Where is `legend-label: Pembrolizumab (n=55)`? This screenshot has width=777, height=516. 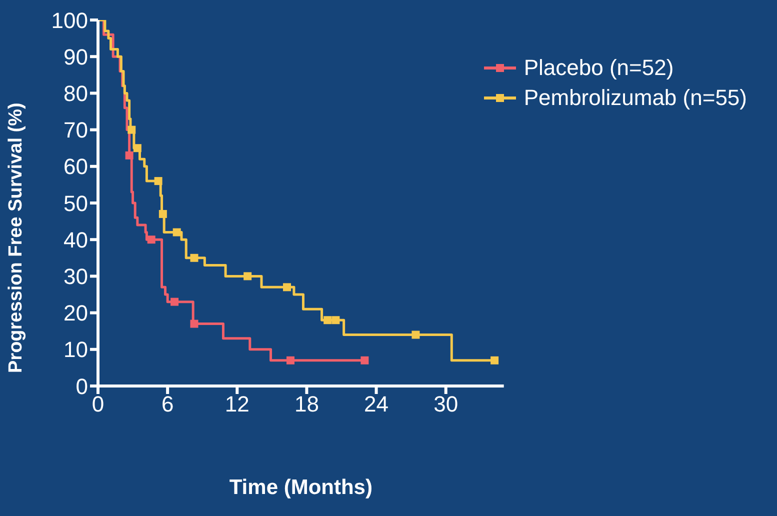 legend-label: Pembrolizumab (n=55) is located at coordinates (635, 98).